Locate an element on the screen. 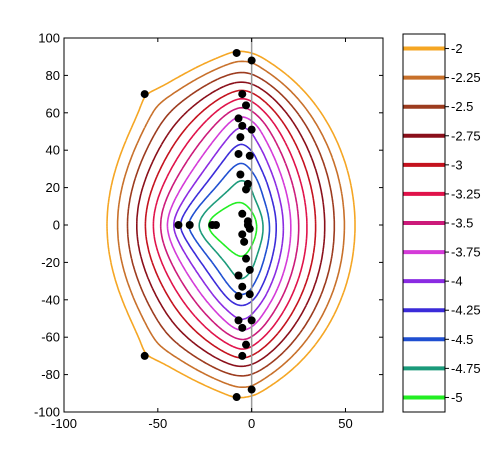  x-tick-label-3: 50 is located at coordinates (345, 423).